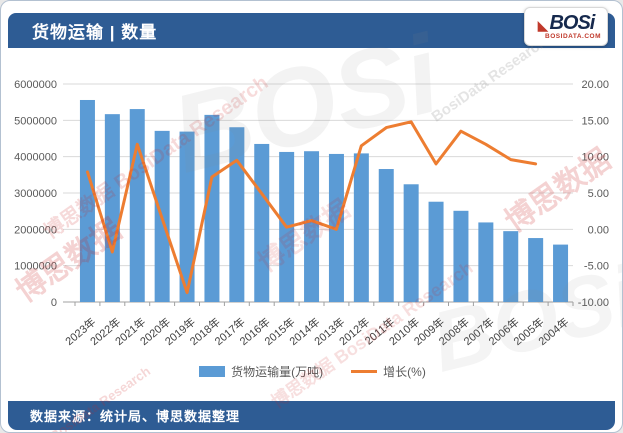 Image resolution: width=623 pixels, height=433 pixels. What do you see at coordinates (35, 267) in the screenshot?
I see `left-axis-tick: 1000000` at bounding box center [35, 267].